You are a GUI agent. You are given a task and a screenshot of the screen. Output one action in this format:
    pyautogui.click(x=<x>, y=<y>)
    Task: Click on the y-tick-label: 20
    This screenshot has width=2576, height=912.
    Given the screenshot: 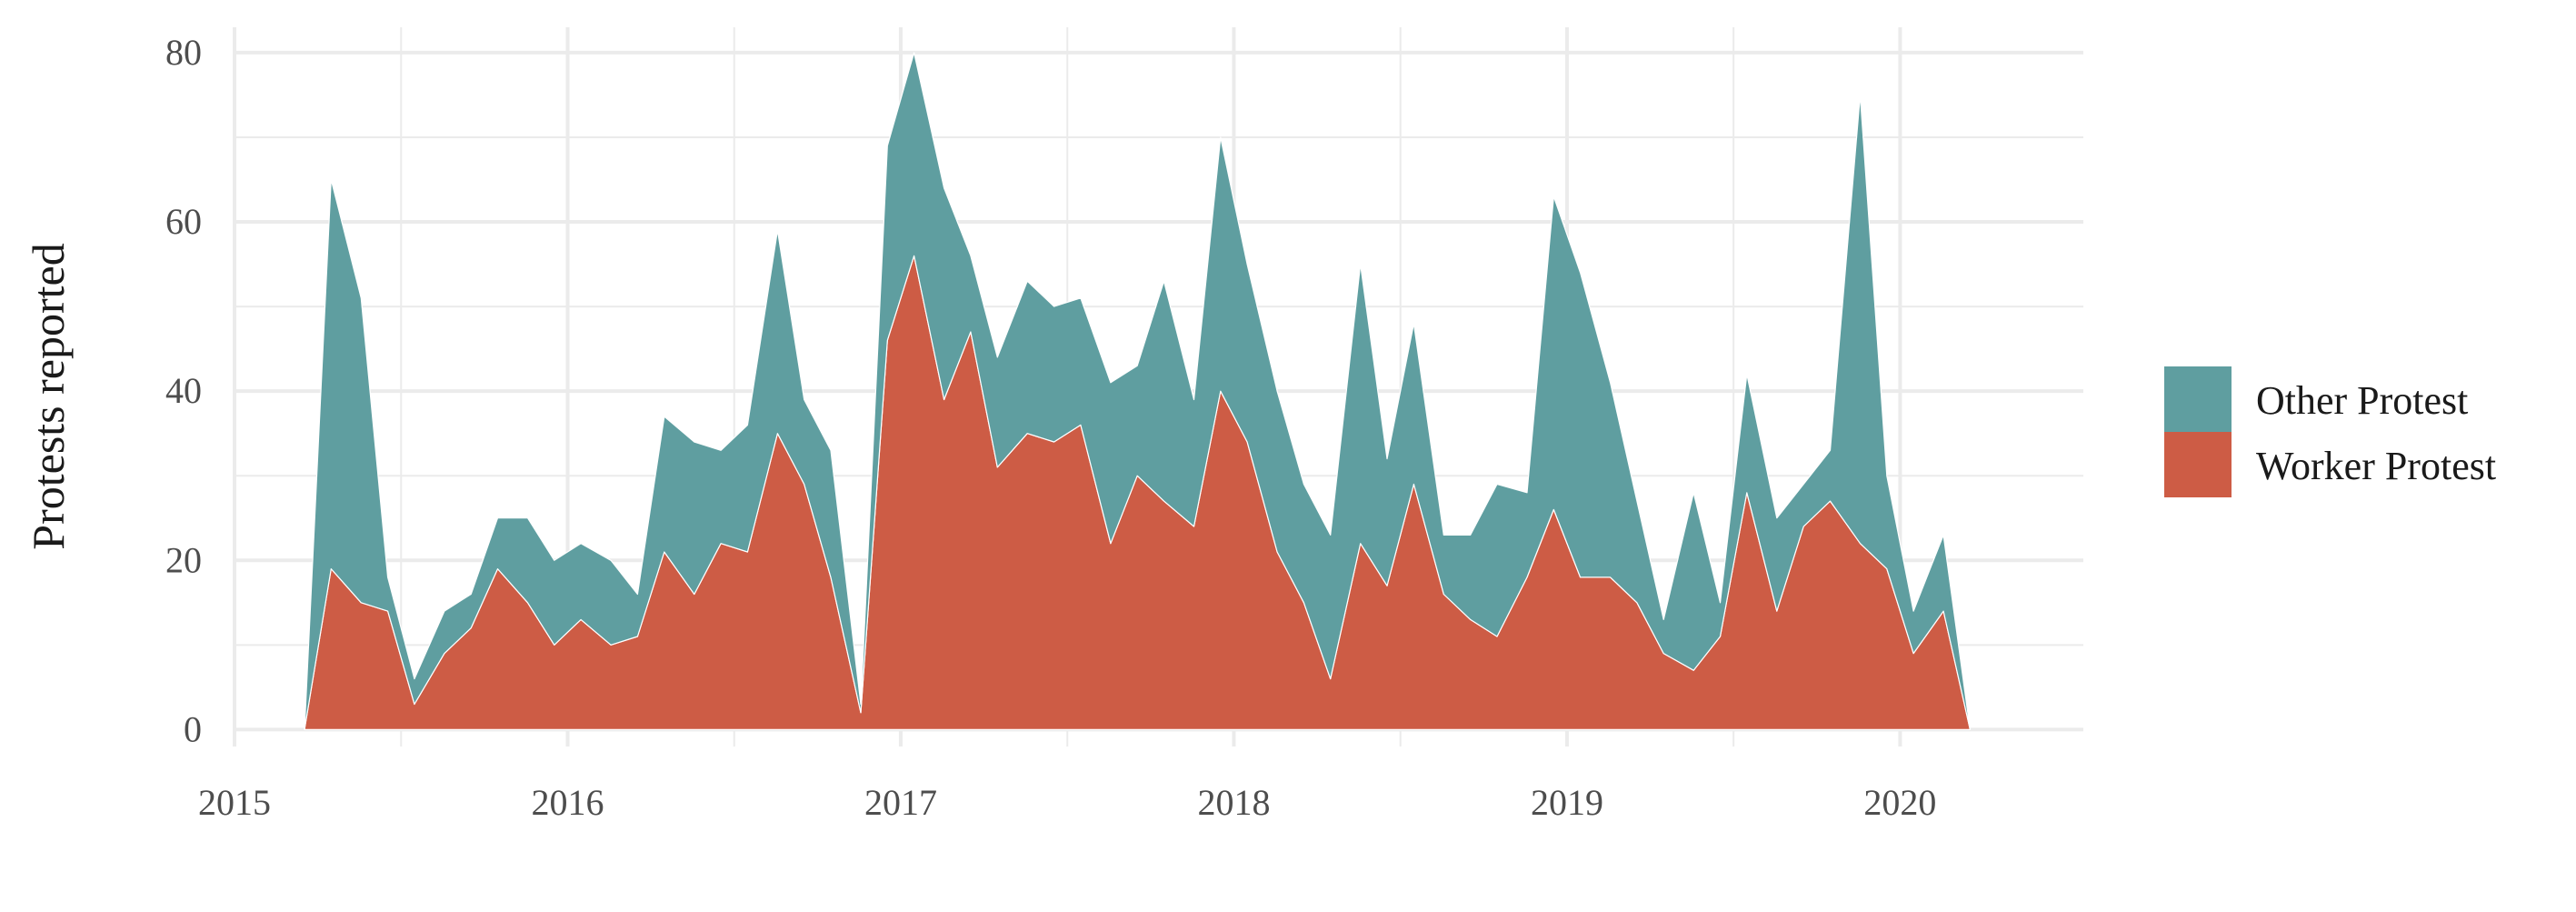 What is the action you would take?
    pyautogui.click(x=183, y=559)
    